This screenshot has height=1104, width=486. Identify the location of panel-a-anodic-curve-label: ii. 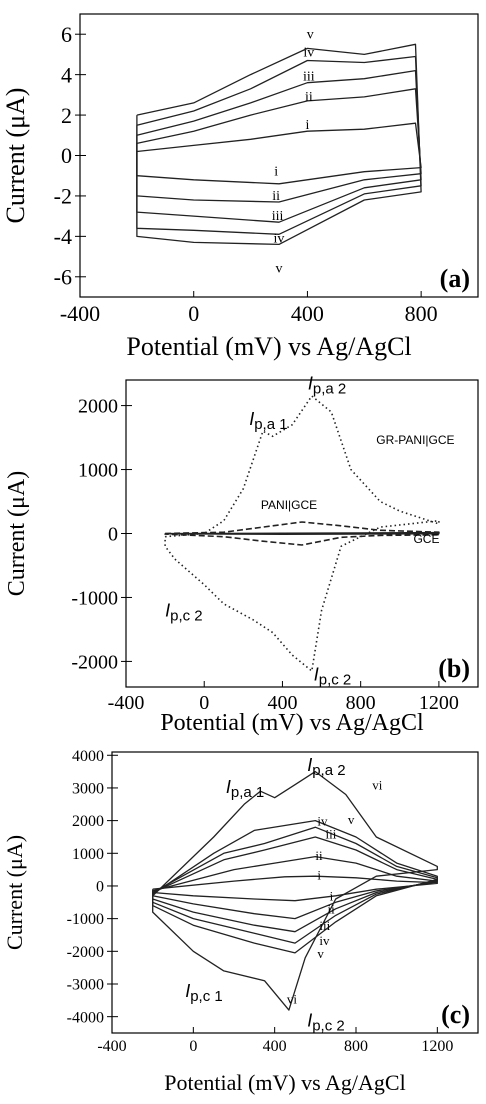
(309, 97).